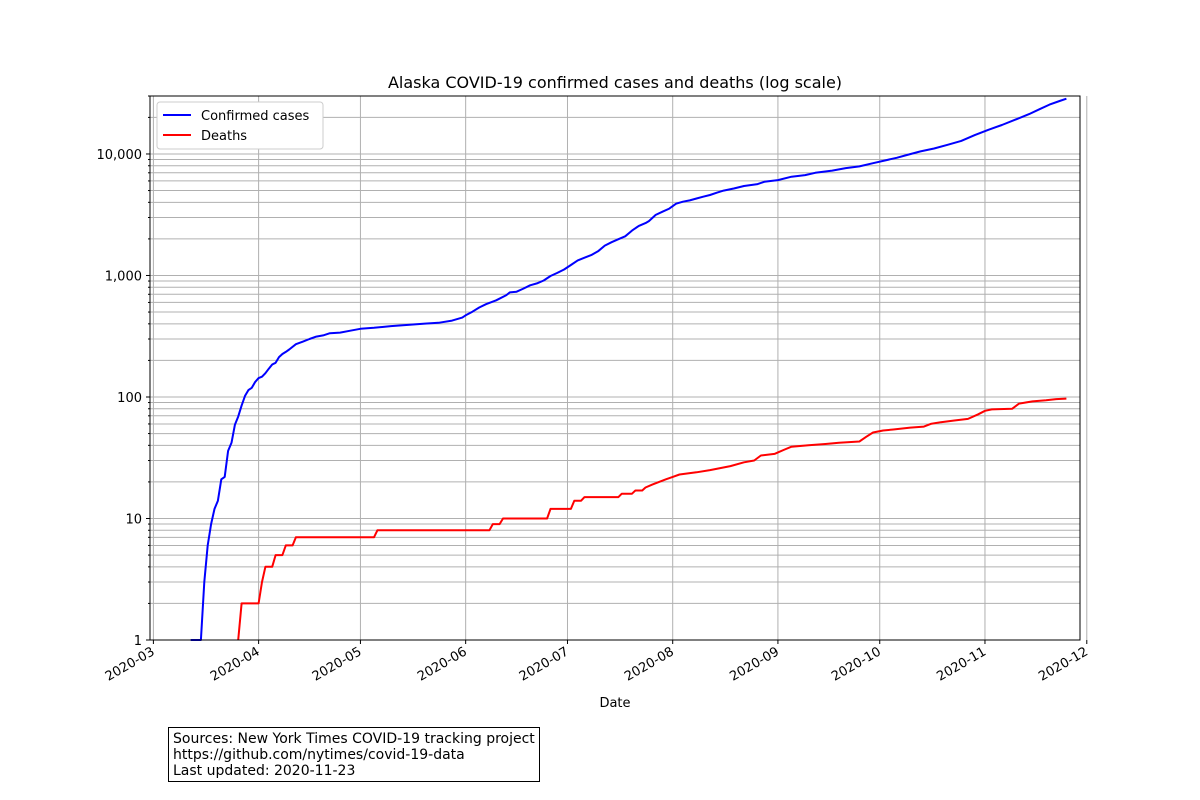 This screenshot has width=1200, height=800. Describe the element at coordinates (264, 771) in the screenshot. I see `source-line-3: Last updated: 2020-11-23` at that location.